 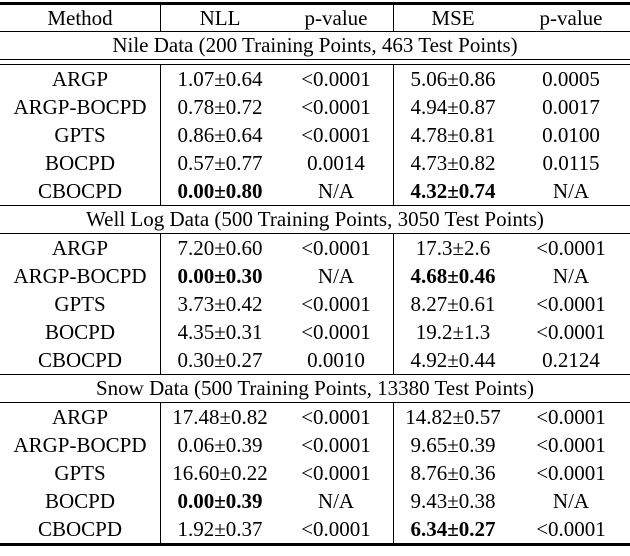 I want to click on table-row: ARGP 7.20±0.60 <0.0001 17.3±2.6 <0.0001, so click(x=315, y=248).